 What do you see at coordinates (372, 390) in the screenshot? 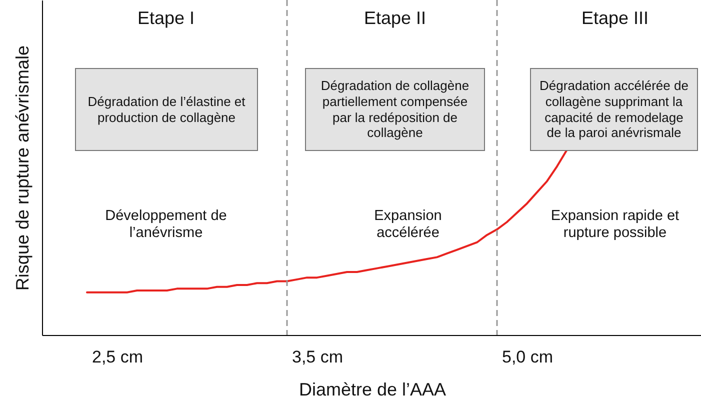
I see `x-axis-title: Diamètre de l’AAA` at bounding box center [372, 390].